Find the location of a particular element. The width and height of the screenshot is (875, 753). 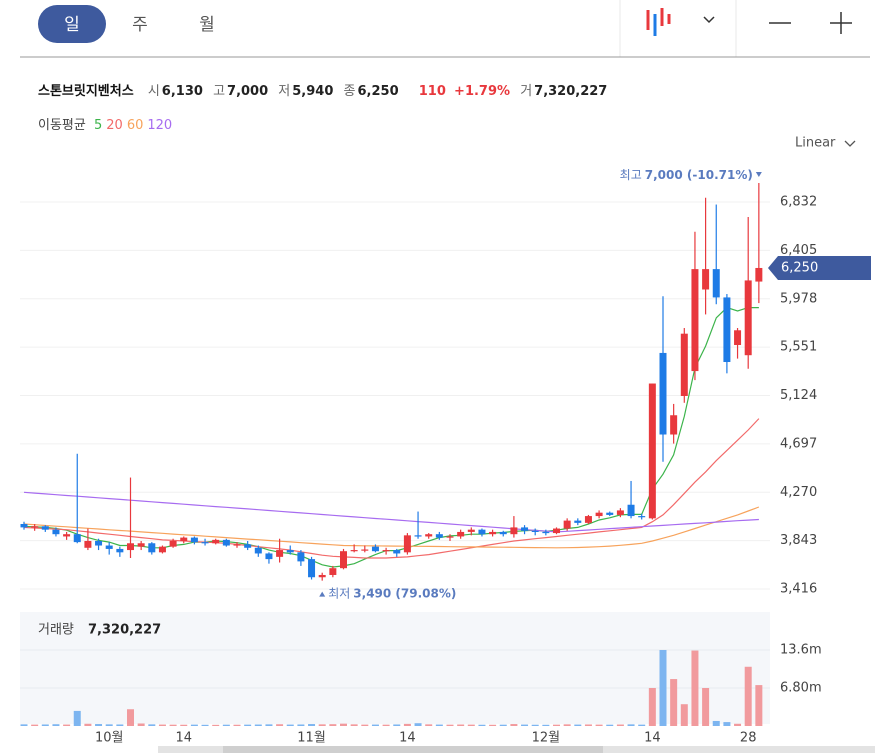

legend-entry: 120 is located at coordinates (159, 125).